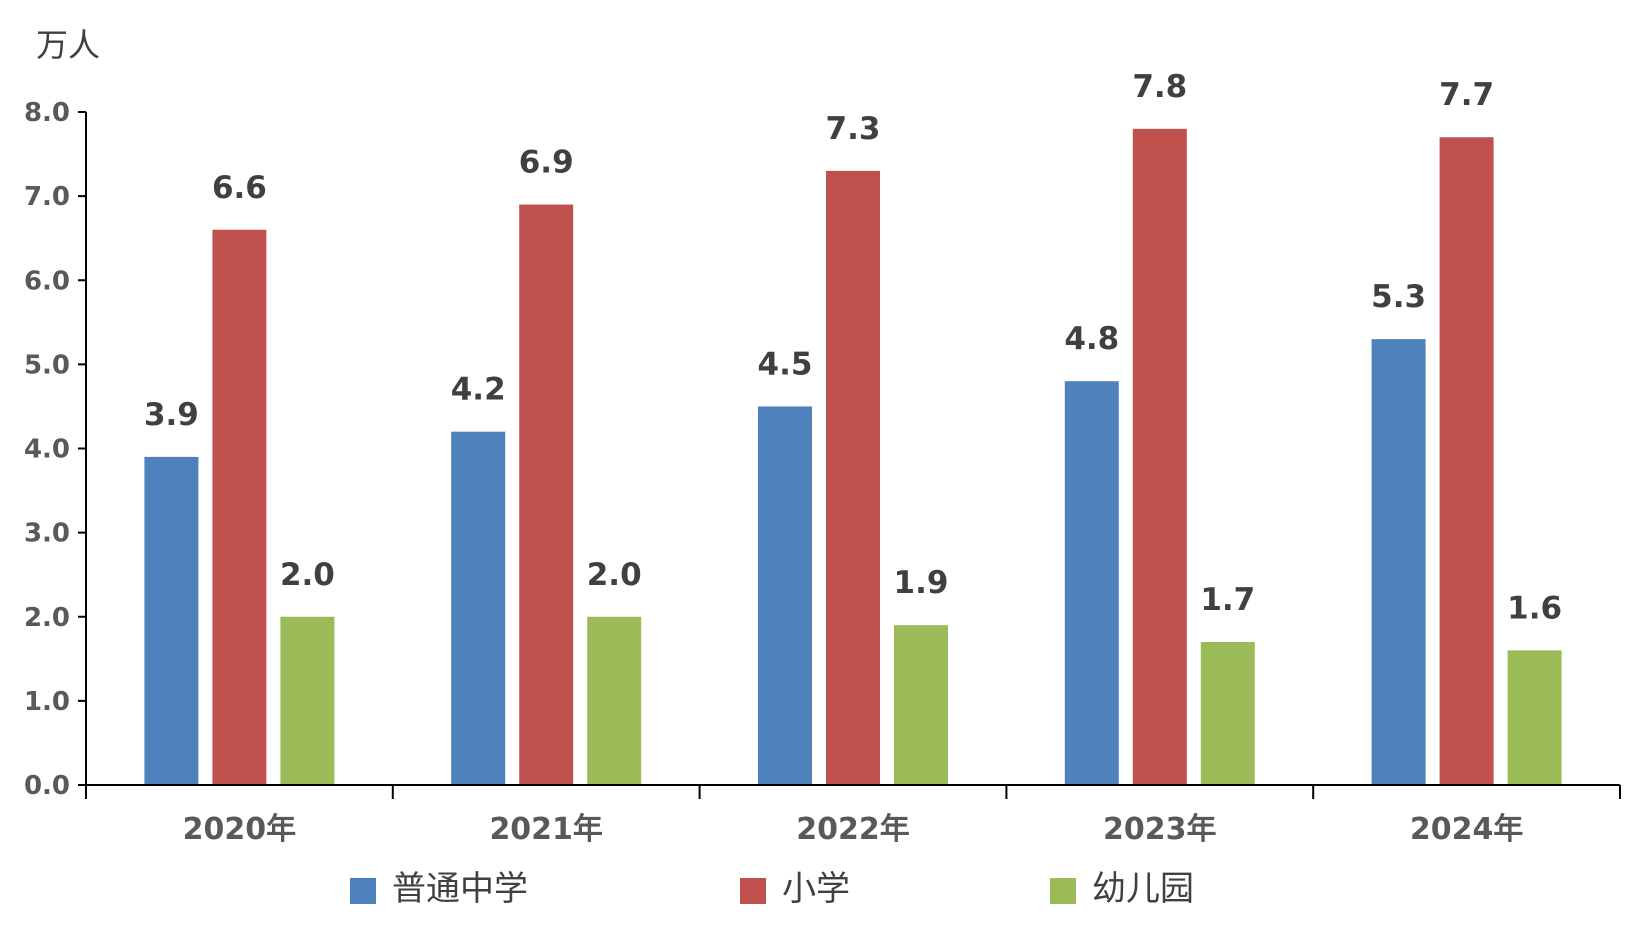  I want to click on y-axis-unit-label: 万人, so click(68, 45).